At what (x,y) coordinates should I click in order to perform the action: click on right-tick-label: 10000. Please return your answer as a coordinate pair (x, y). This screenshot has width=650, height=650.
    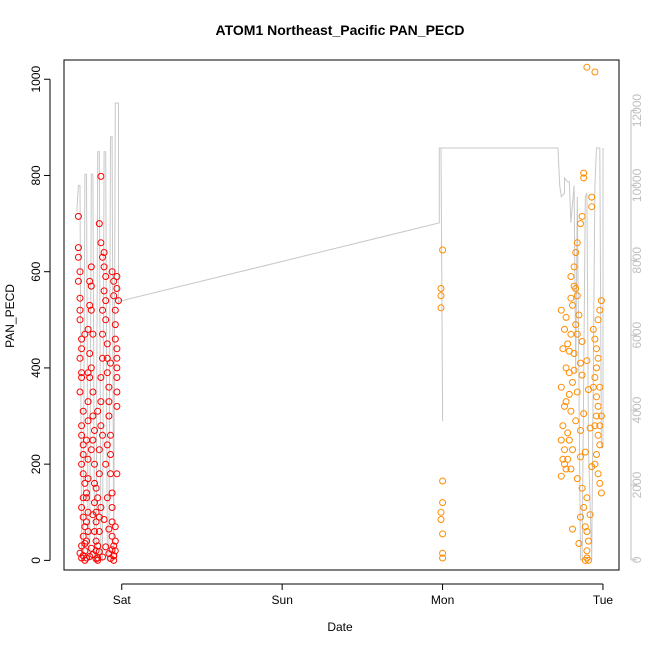
    Looking at the image, I should click on (637, 185).